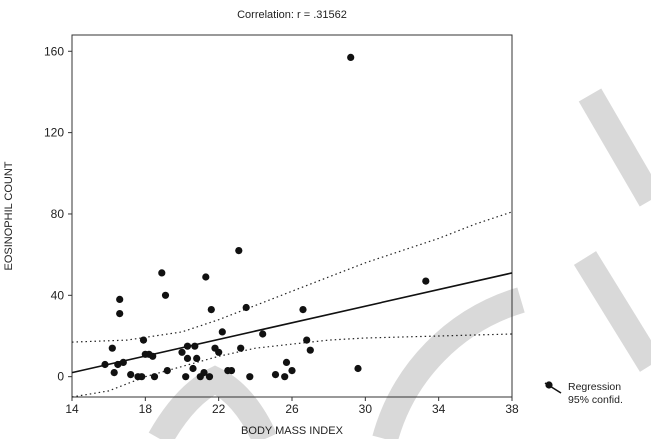 The height and width of the screenshot is (439, 651). I want to click on y-tick-label: 120, so click(54, 133).